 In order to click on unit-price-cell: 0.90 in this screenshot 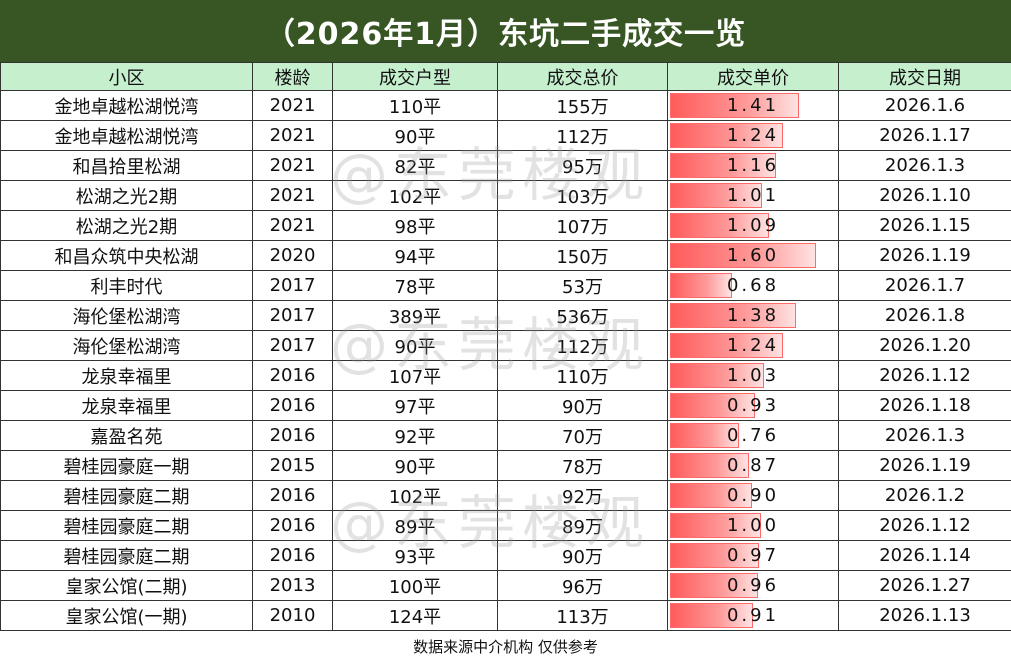, I will do `click(753, 495)`.